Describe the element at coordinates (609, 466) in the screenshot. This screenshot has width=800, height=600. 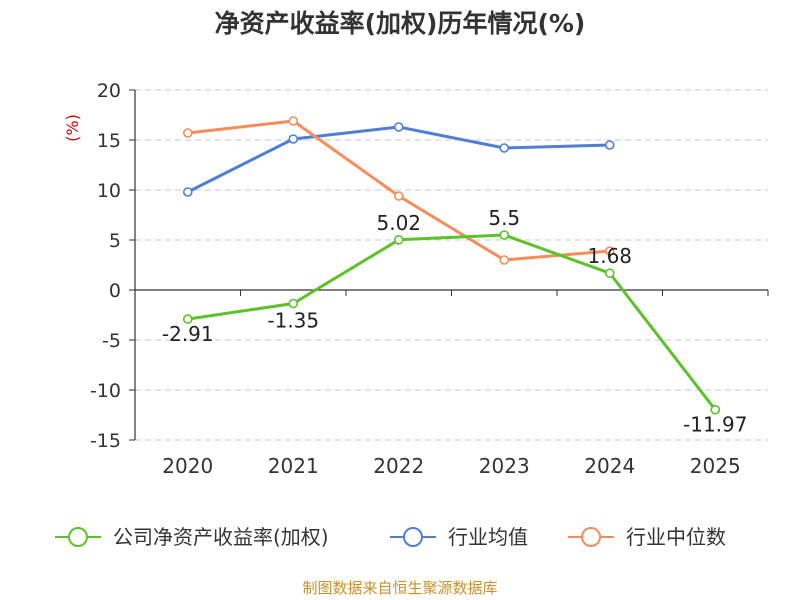
I see `x-tick-label: 2024` at that location.